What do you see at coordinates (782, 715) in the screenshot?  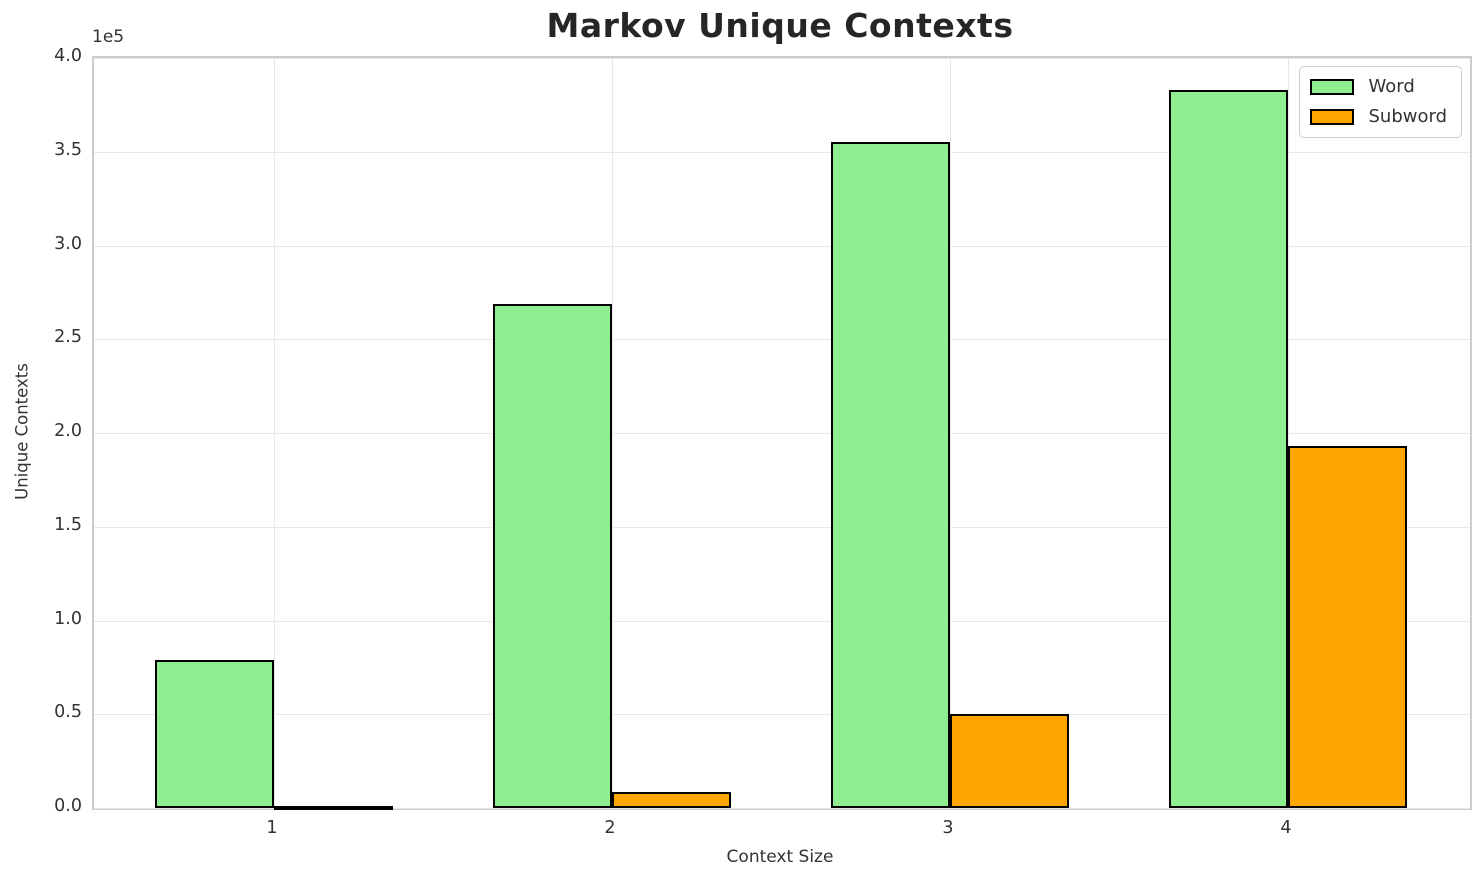 I see `y-gridline-0.5` at bounding box center [782, 715].